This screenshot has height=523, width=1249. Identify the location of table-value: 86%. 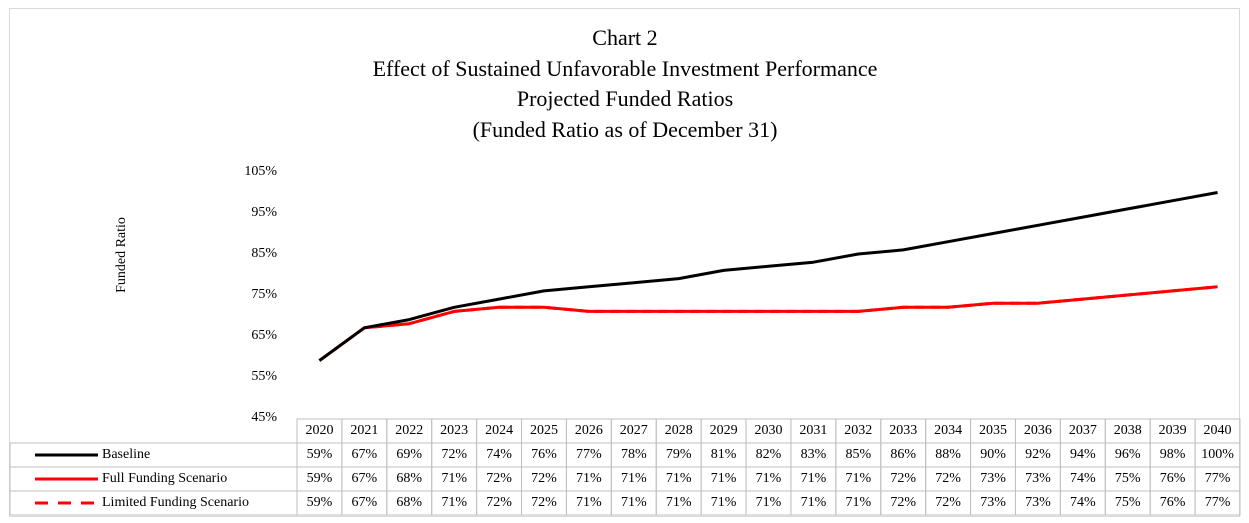
(903, 454).